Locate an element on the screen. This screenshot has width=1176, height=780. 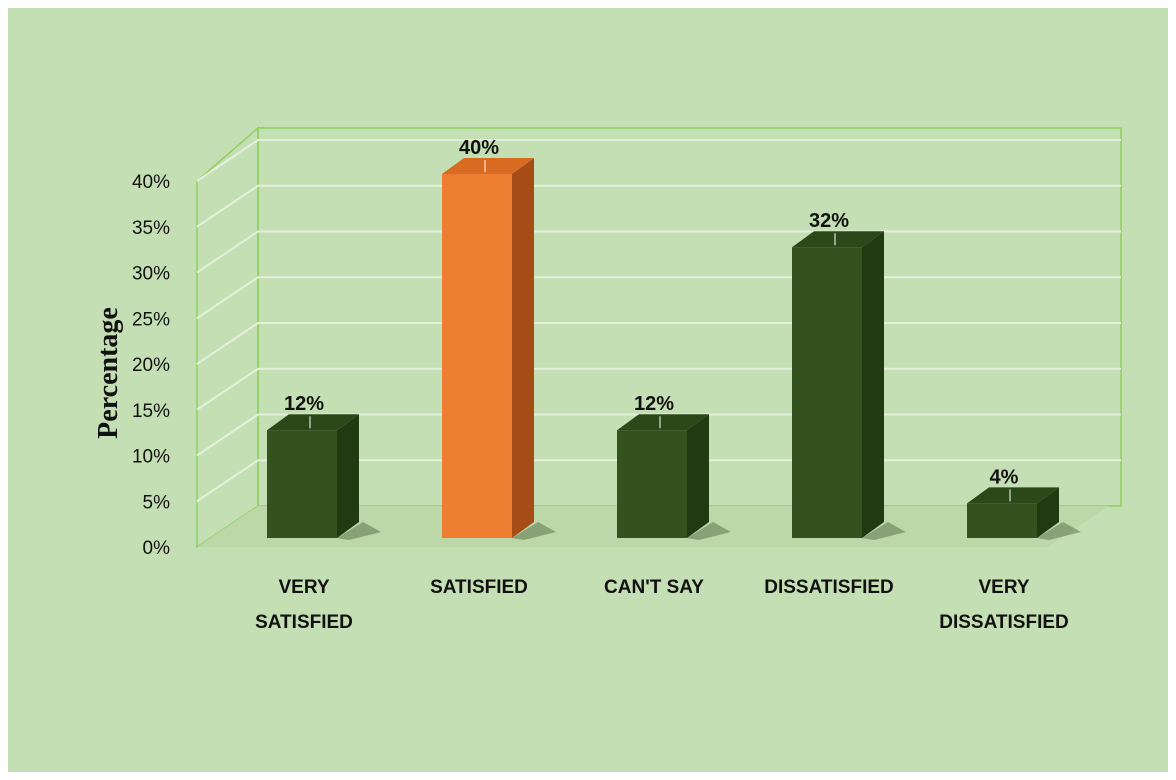
data-label: 4% is located at coordinates (1004, 477).